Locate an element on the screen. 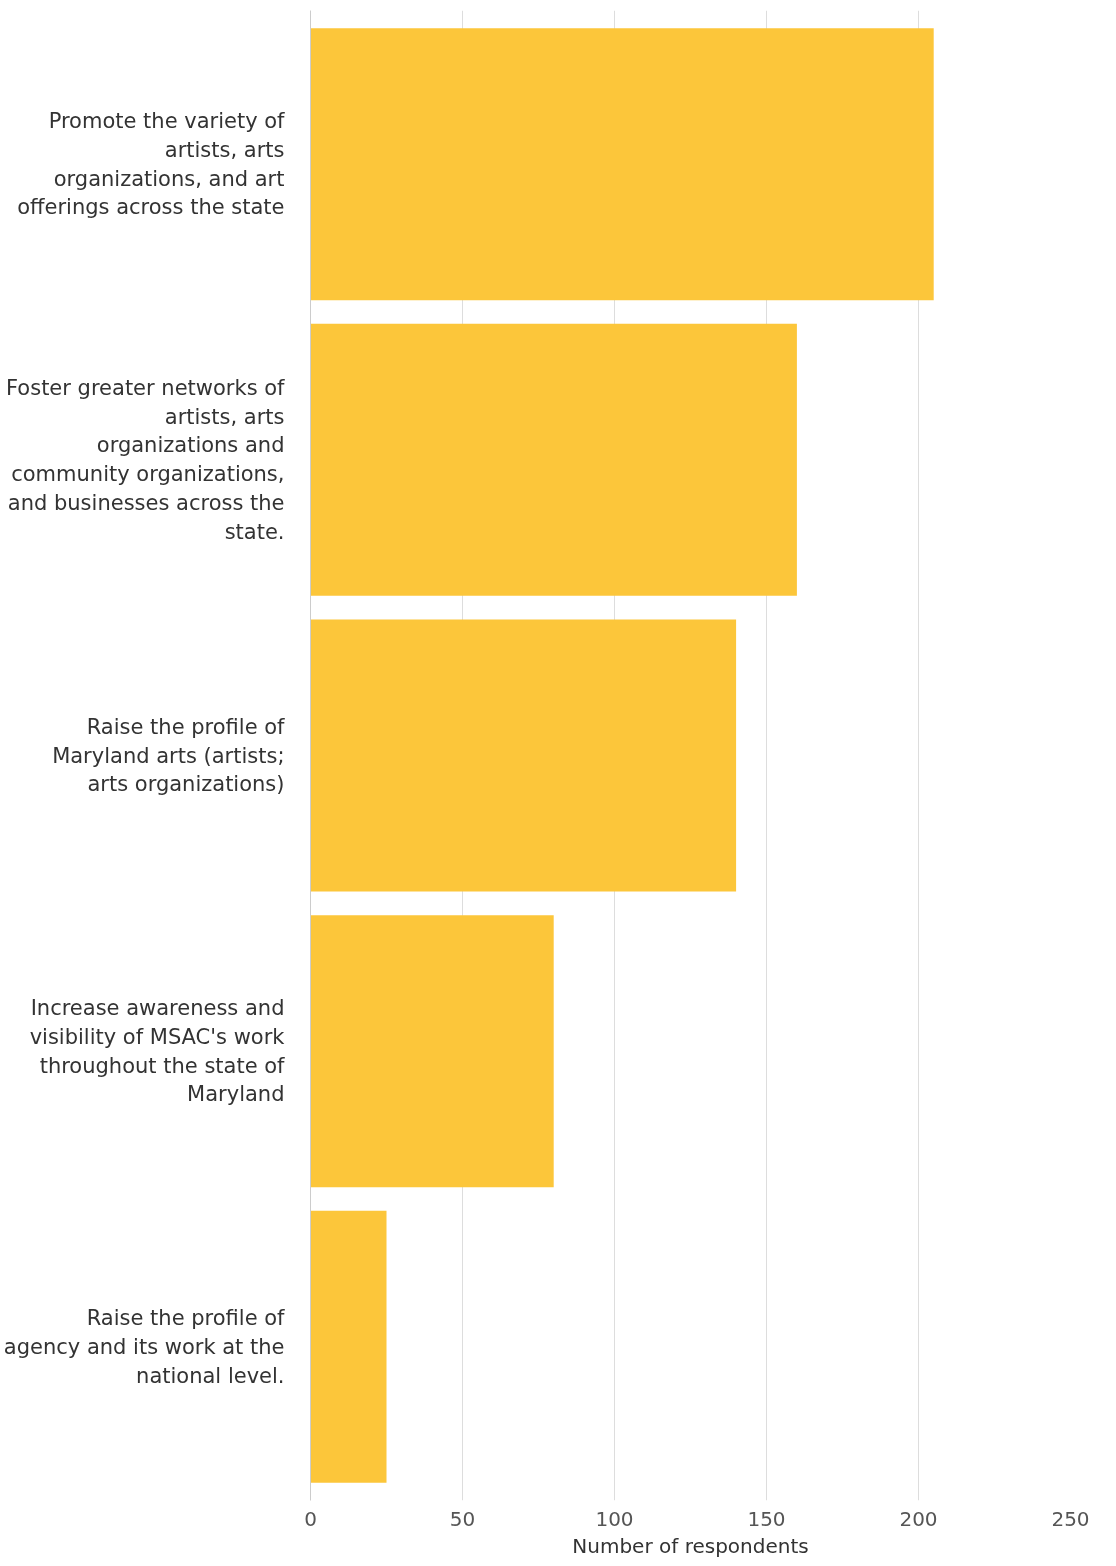 The image size is (1116, 1566). x-tick-label: 200 is located at coordinates (918, 1518).